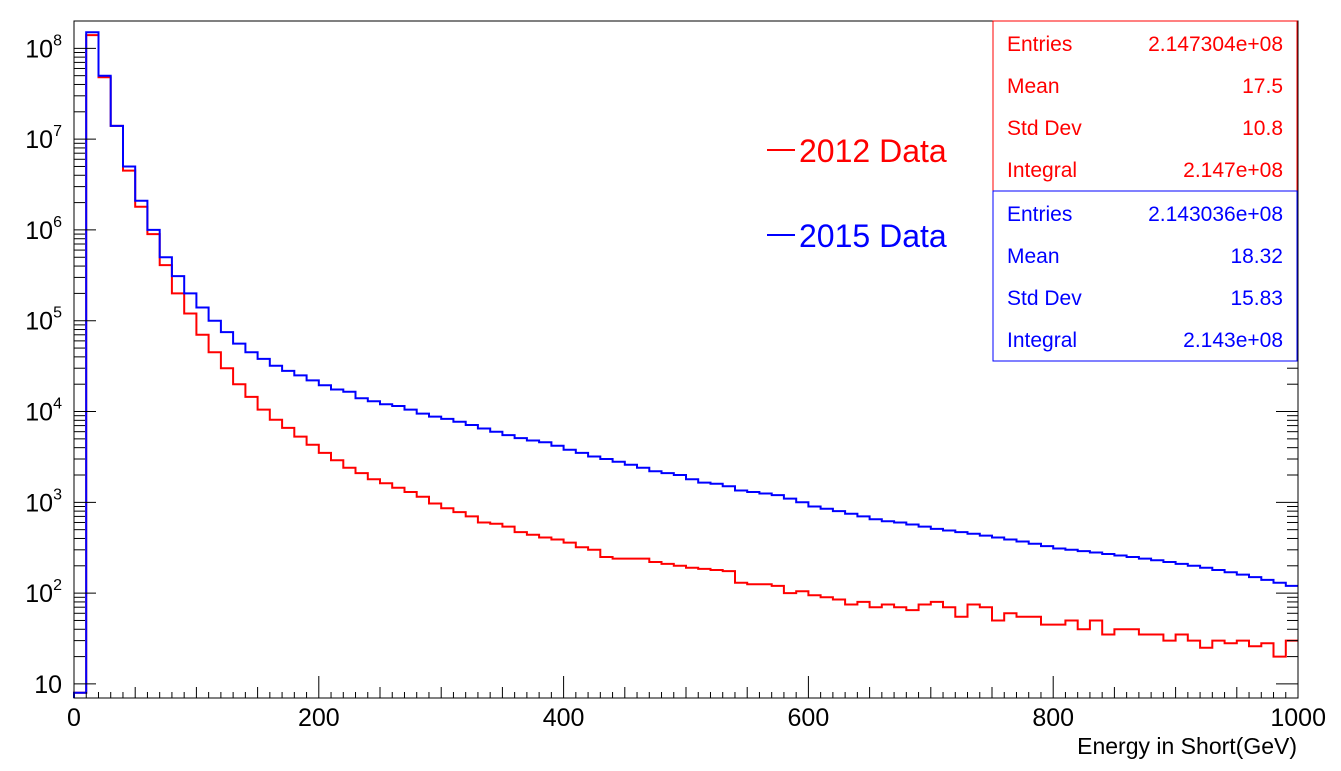 This screenshot has height=771, width=1341. What do you see at coordinates (43, 229) in the screenshot?
I see `y-tick-label: 10⁶` at bounding box center [43, 229].